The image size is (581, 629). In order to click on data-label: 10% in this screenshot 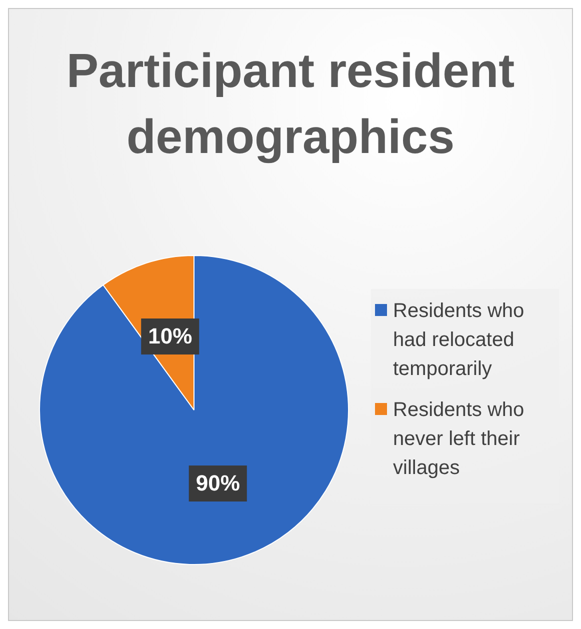, I will do `click(170, 336)`.